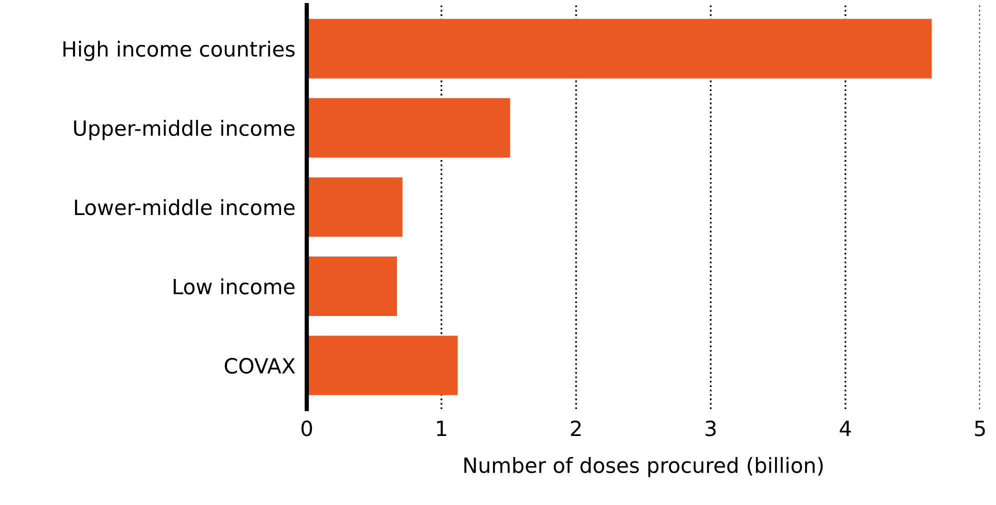 This screenshot has width=996, height=505. What do you see at coordinates (179, 50) in the screenshot?
I see `y-tick-label: High income countries` at bounding box center [179, 50].